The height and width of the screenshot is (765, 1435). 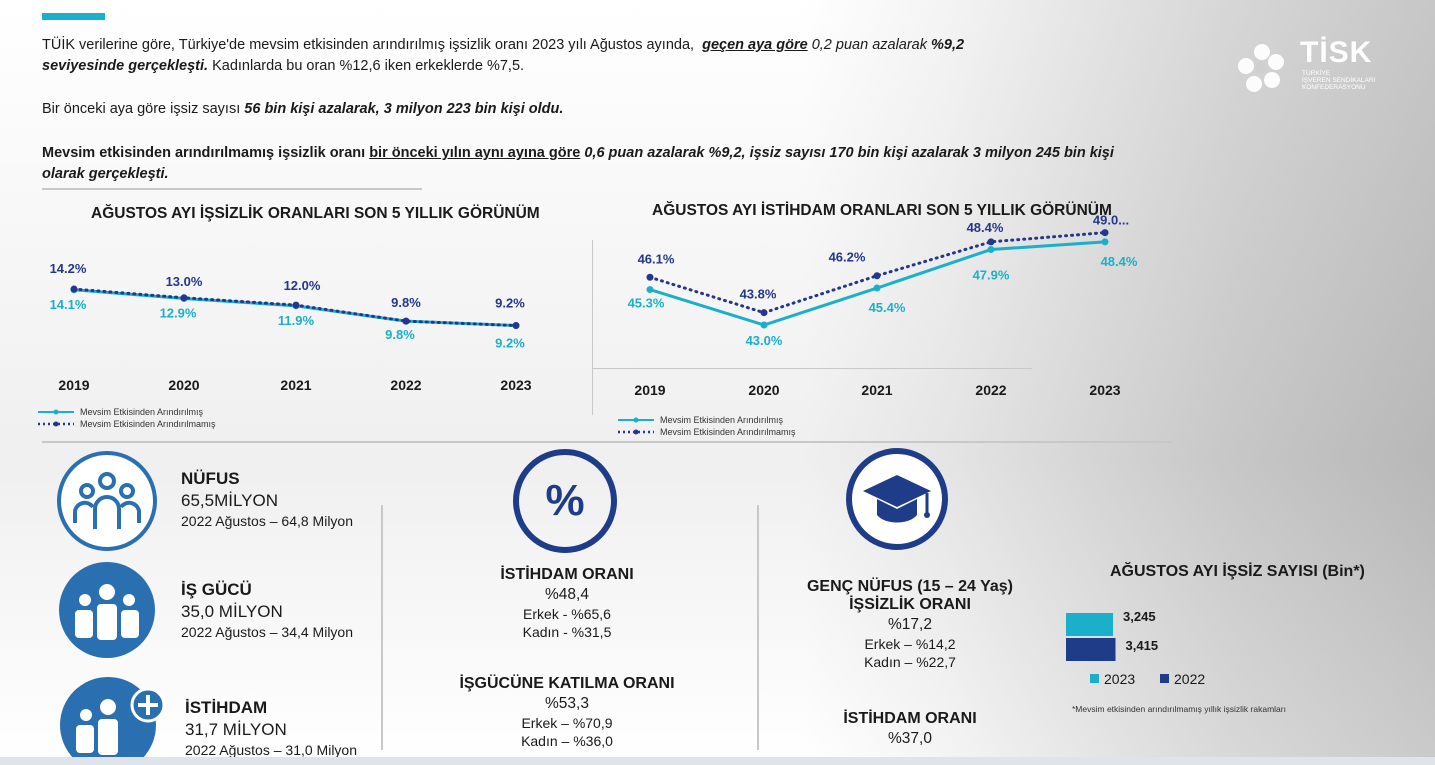 I want to click on graduation-cap-icon, so click(x=897, y=499).